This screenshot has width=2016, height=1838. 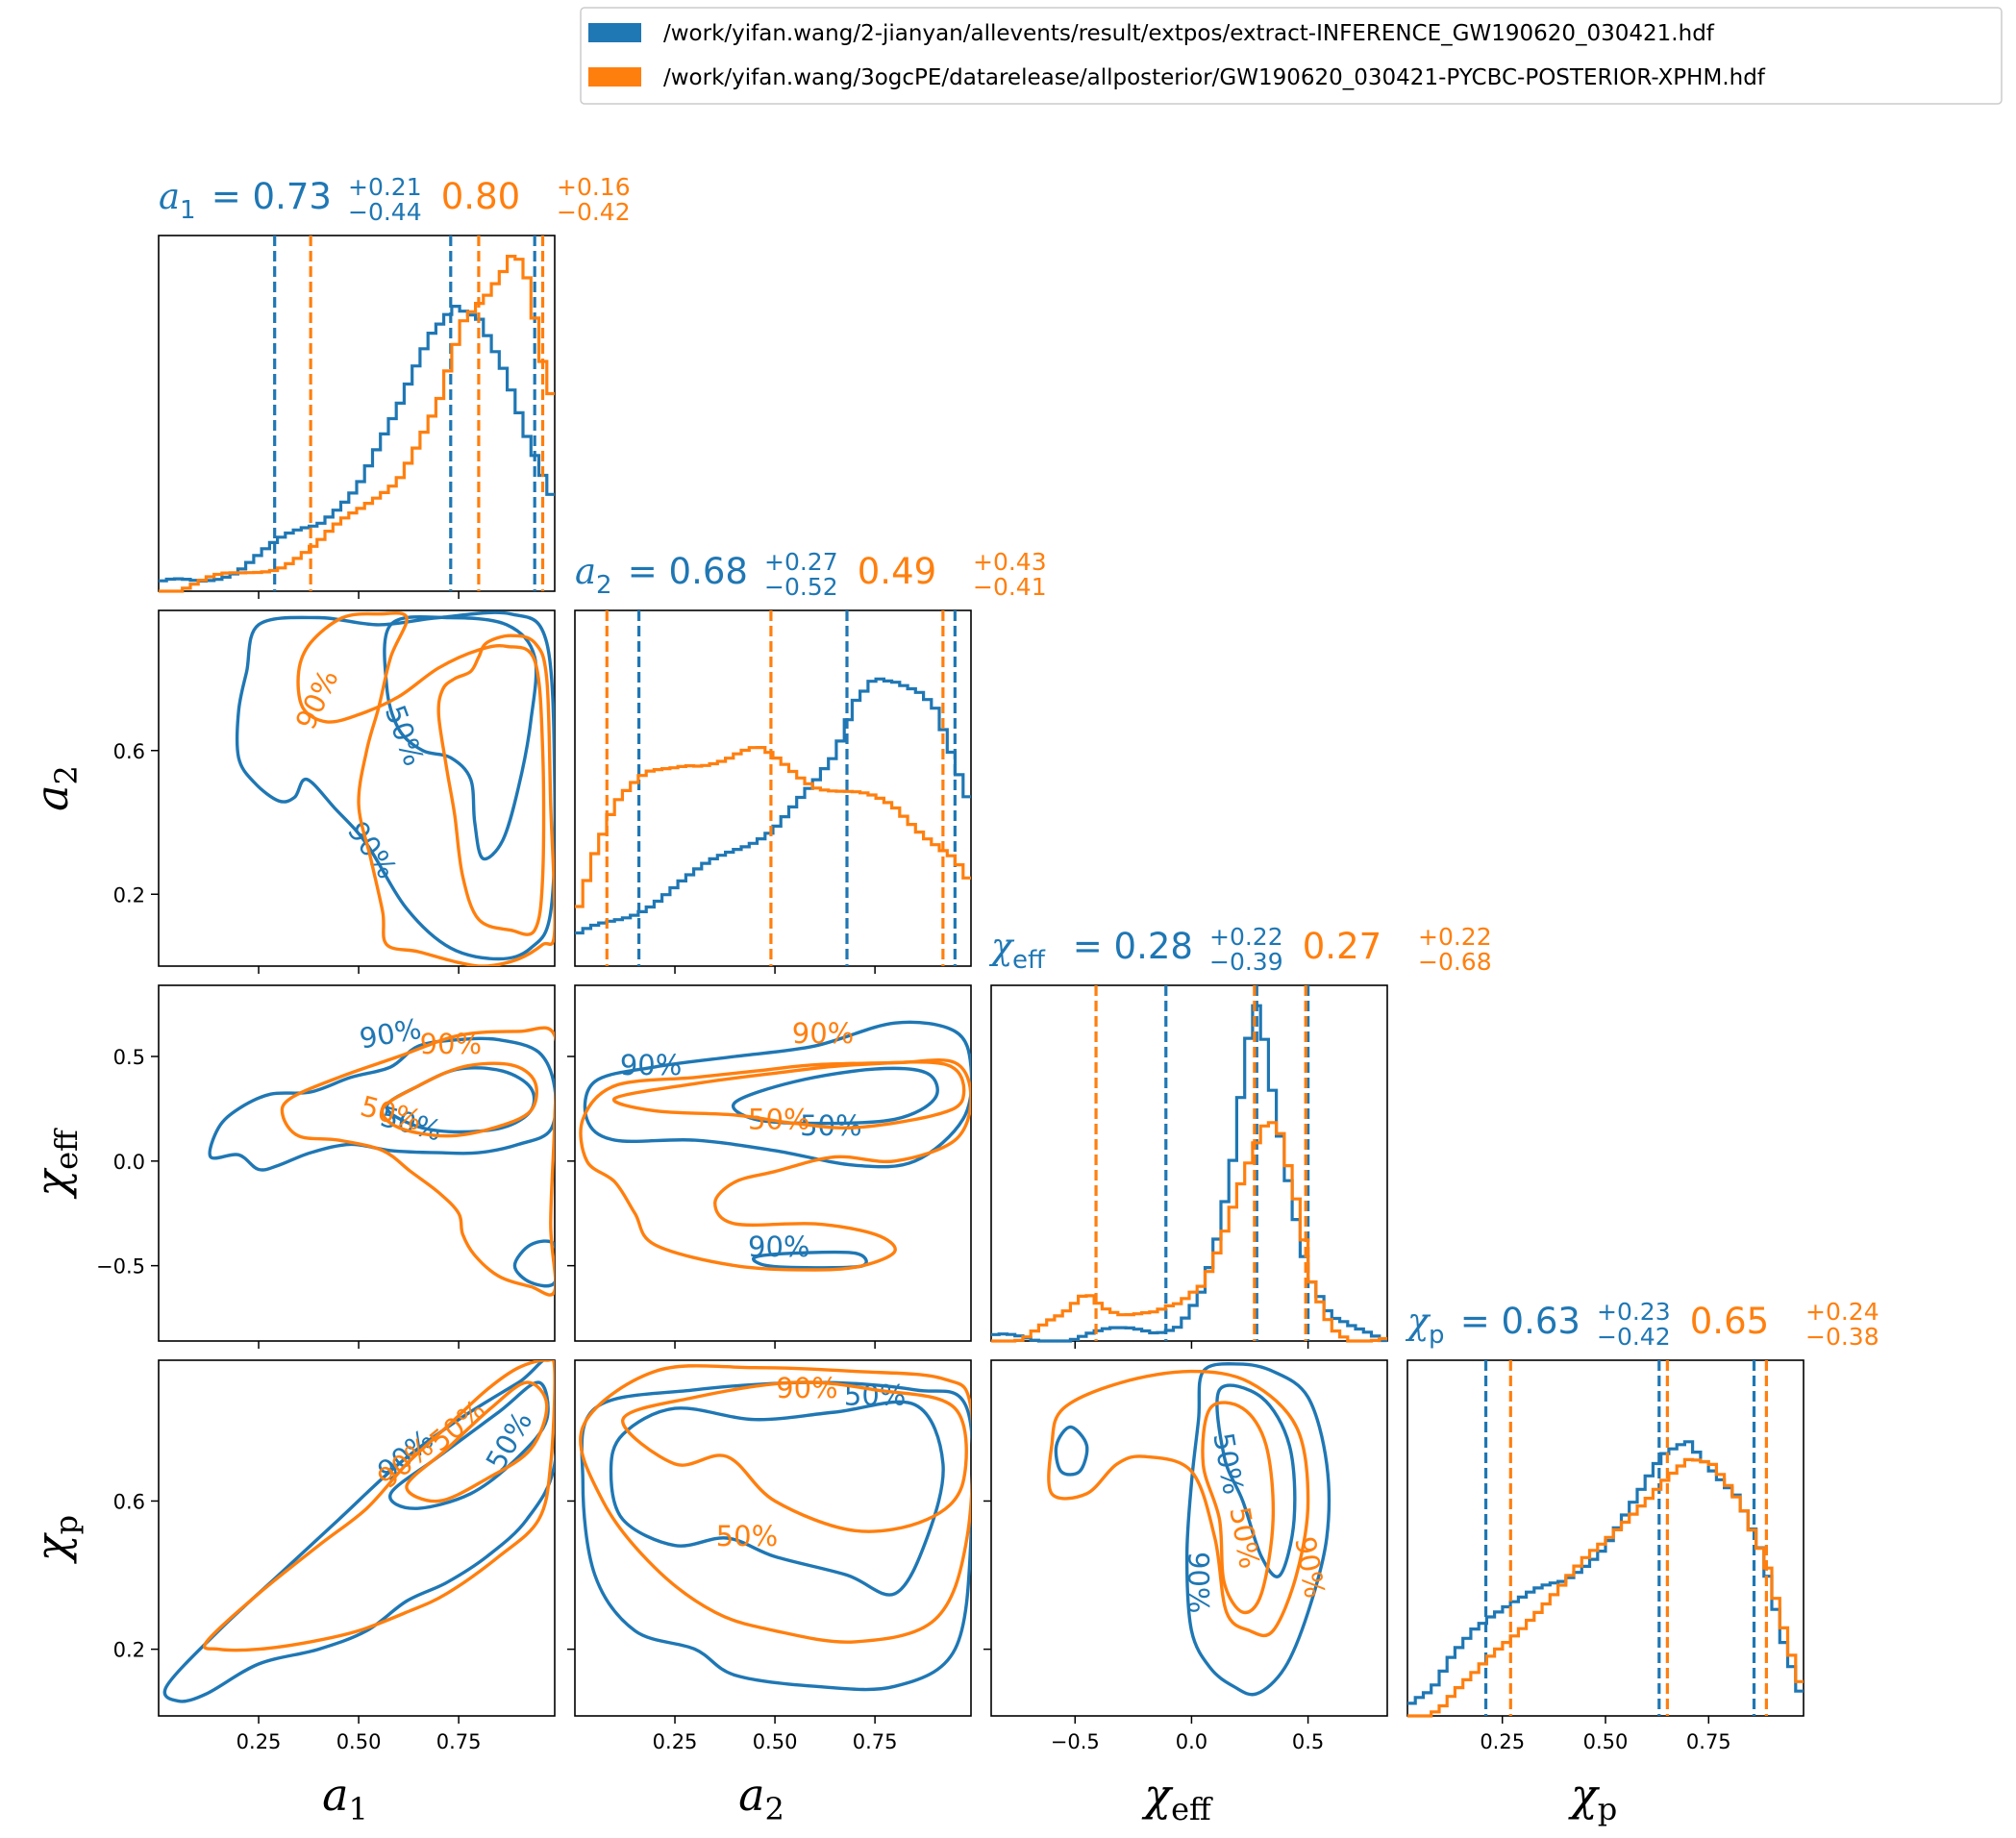 I want to click on panel-3-2: −0.5 0.0 0.5 90%50%90%50%, so click(x=1185, y=1556).